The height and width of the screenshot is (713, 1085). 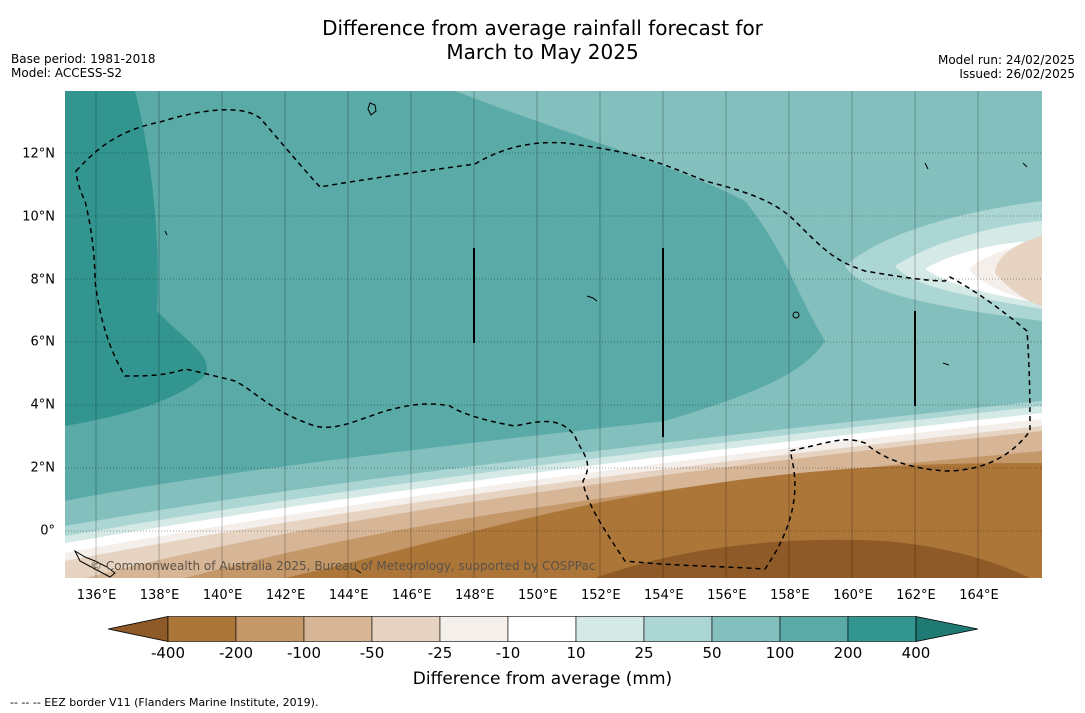 I want to click on colorbar-tick-label: 200, so click(x=848, y=653).